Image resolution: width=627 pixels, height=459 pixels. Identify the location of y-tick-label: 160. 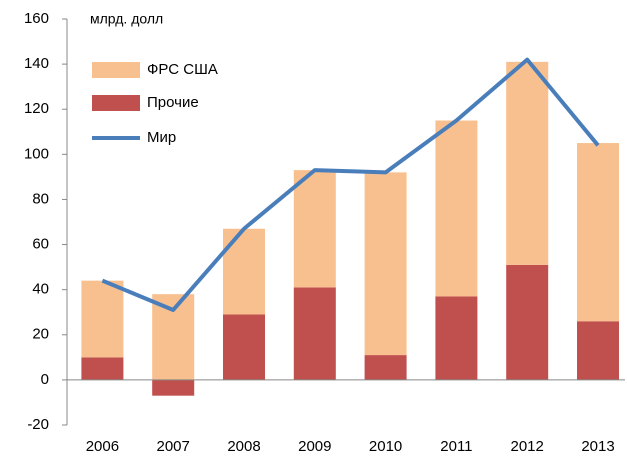
(36, 18).